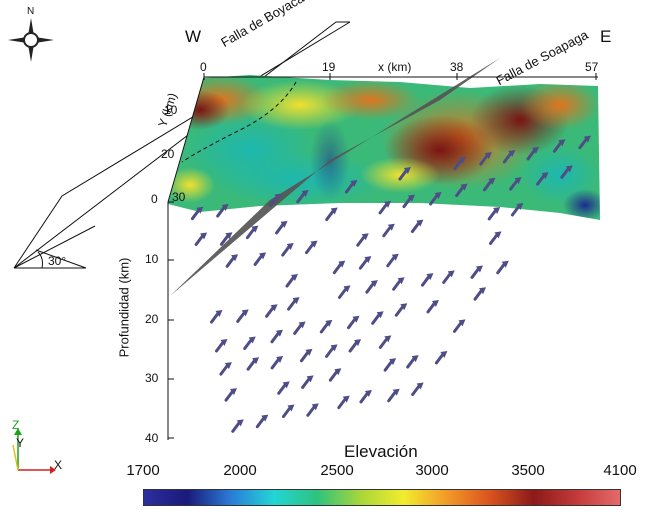  I want to click on x-tick-19: 19, so click(329, 67).